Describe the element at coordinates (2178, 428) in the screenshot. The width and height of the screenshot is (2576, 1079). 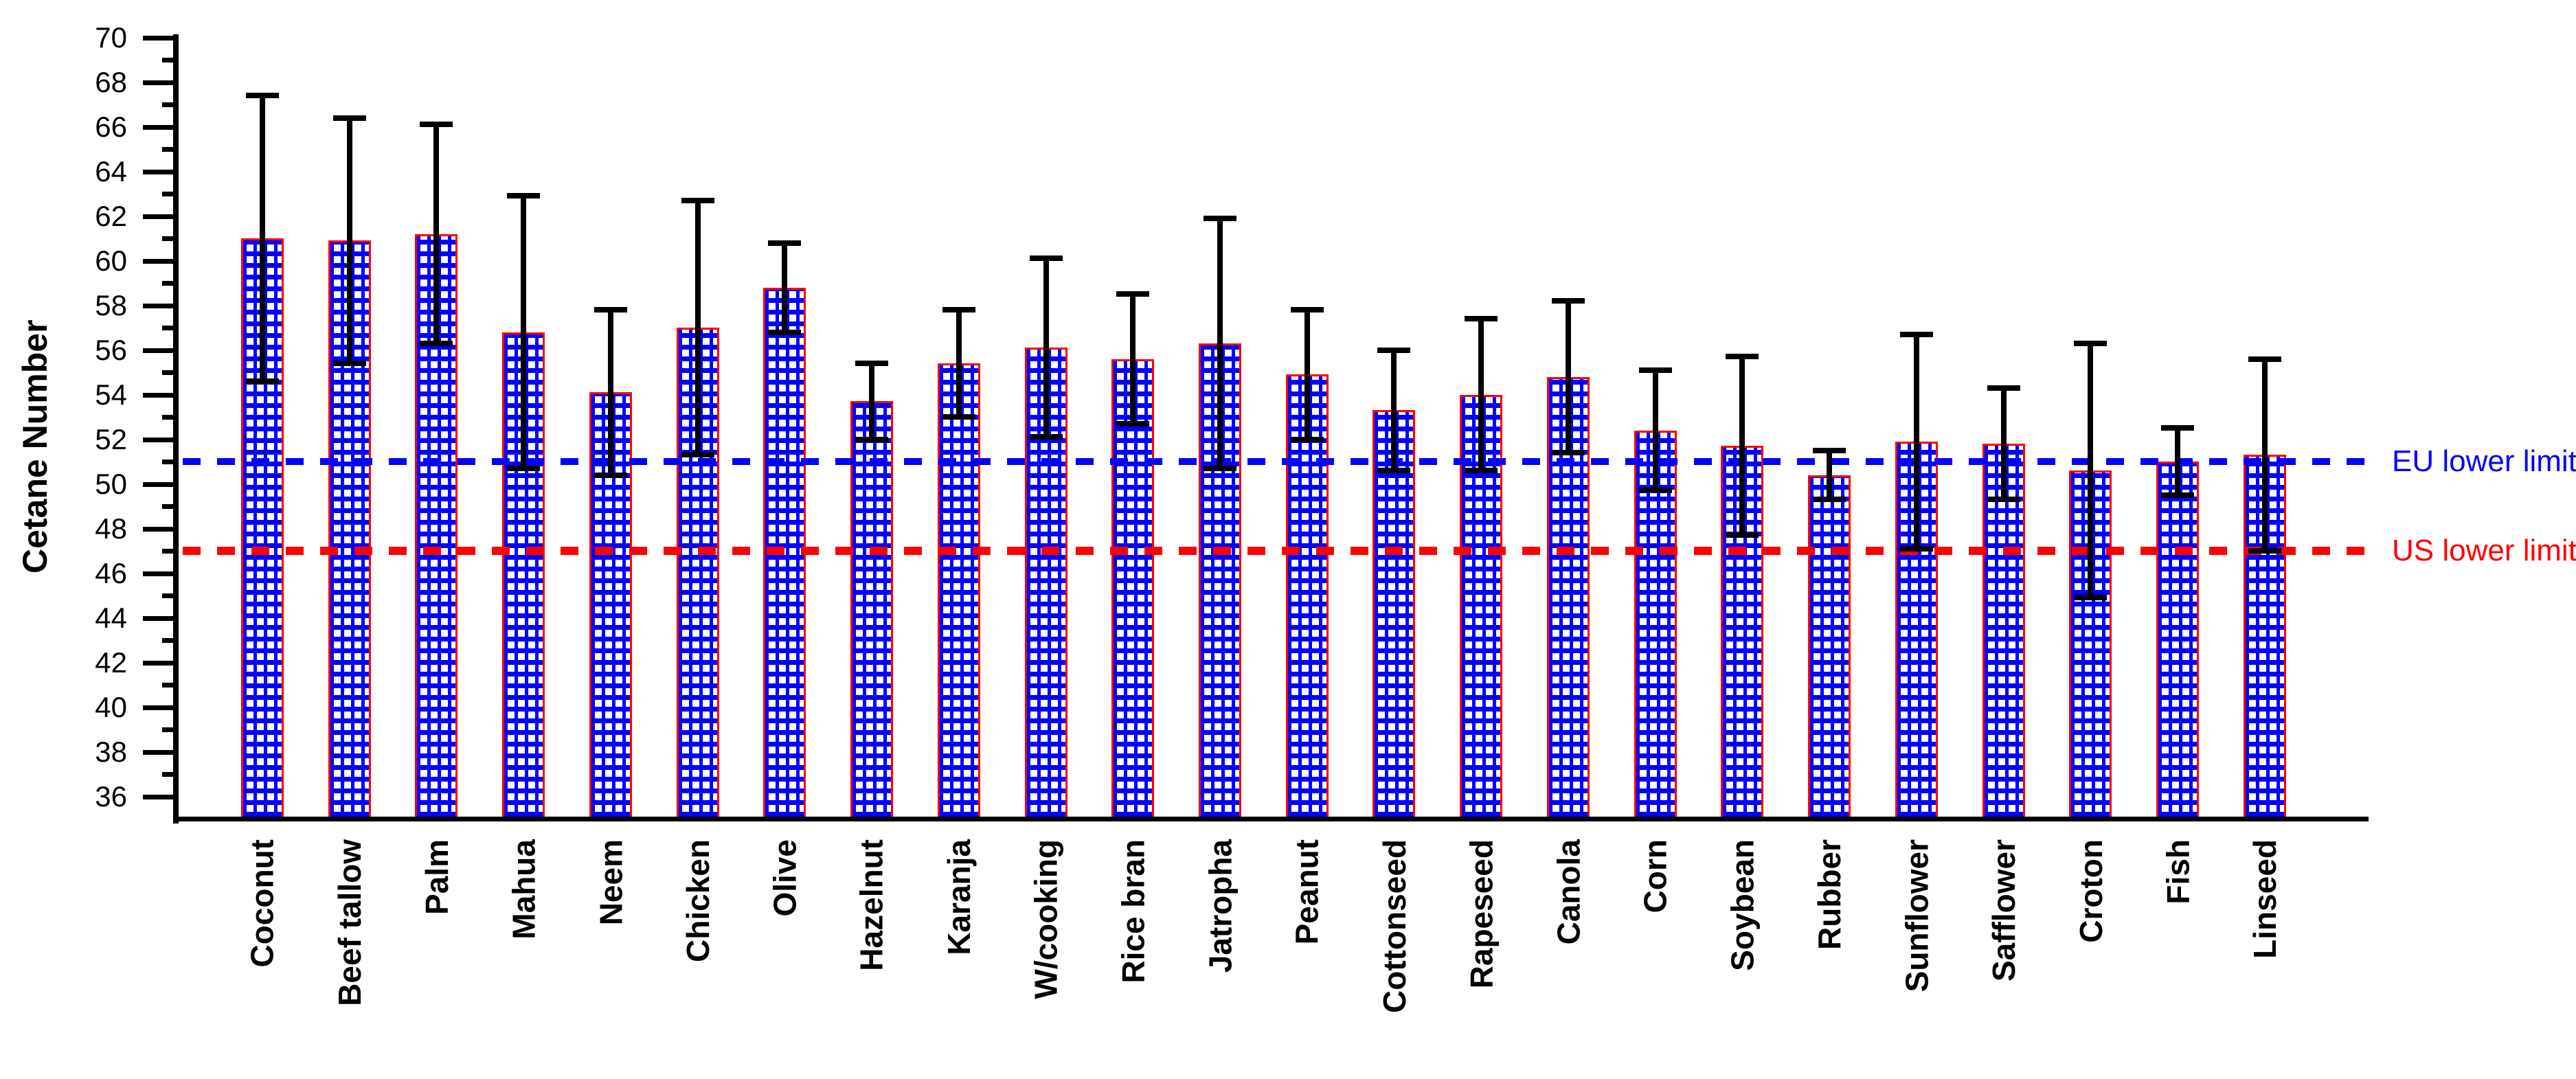
I see `error-bar-top-cap-fish` at that location.